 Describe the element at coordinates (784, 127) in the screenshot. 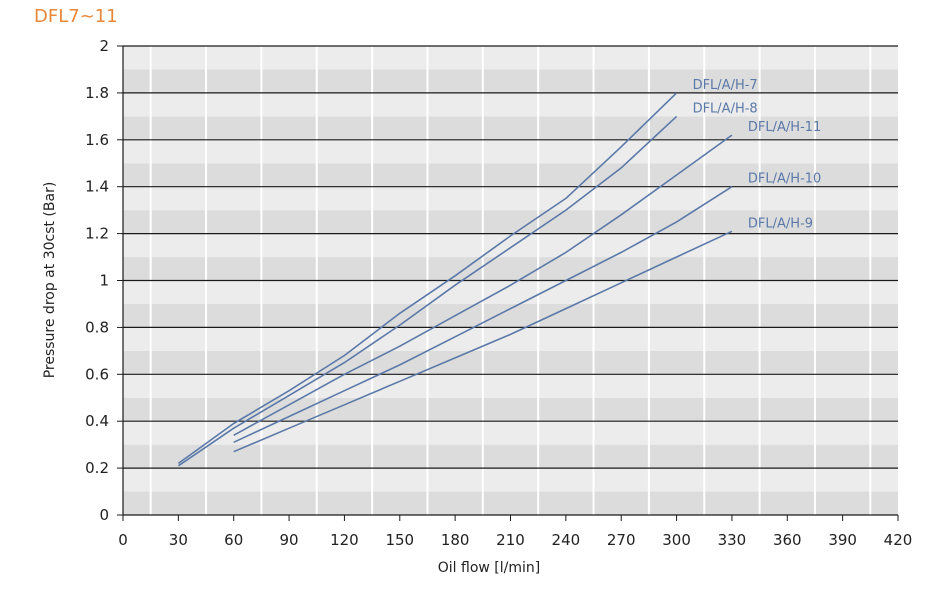

I see `series-label: DFL/A/H-11` at that location.